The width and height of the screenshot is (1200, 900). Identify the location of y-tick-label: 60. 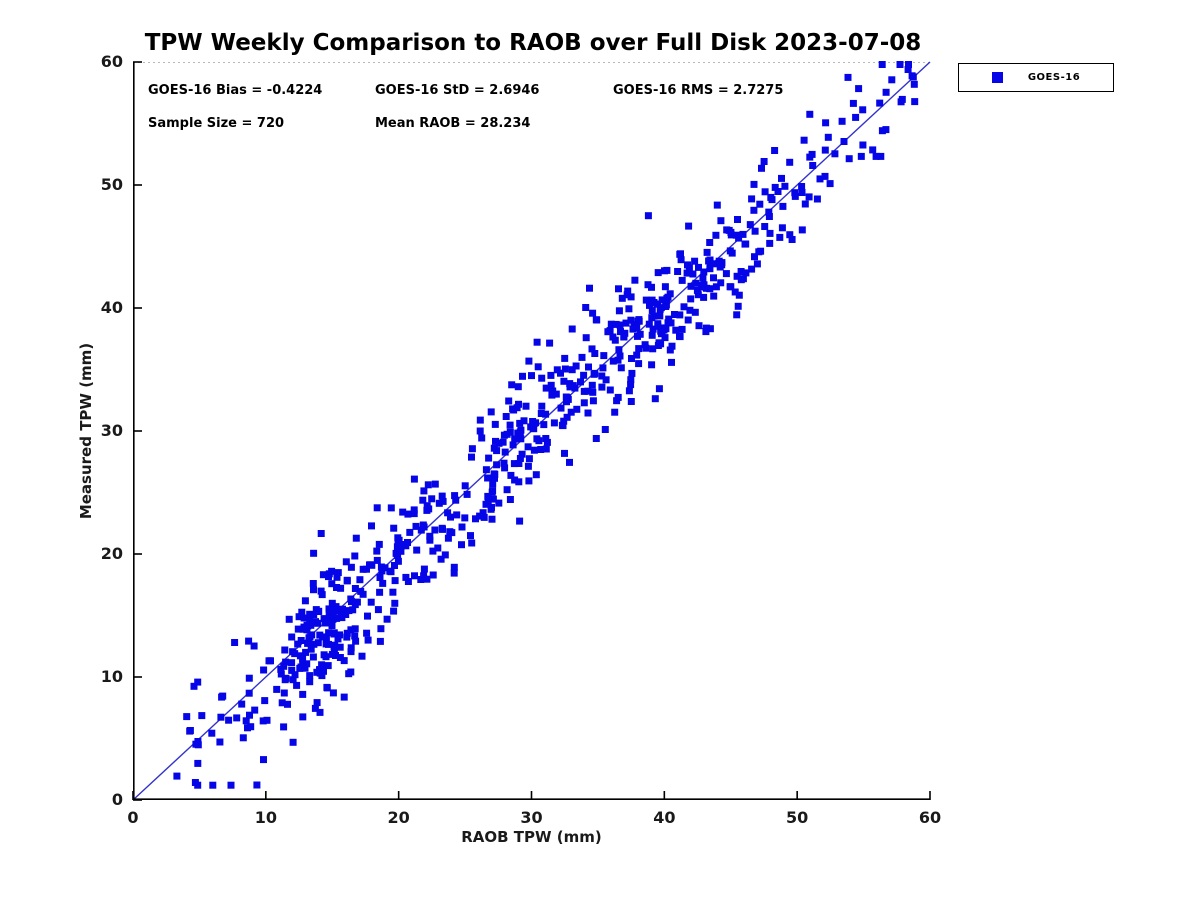
(111, 61).